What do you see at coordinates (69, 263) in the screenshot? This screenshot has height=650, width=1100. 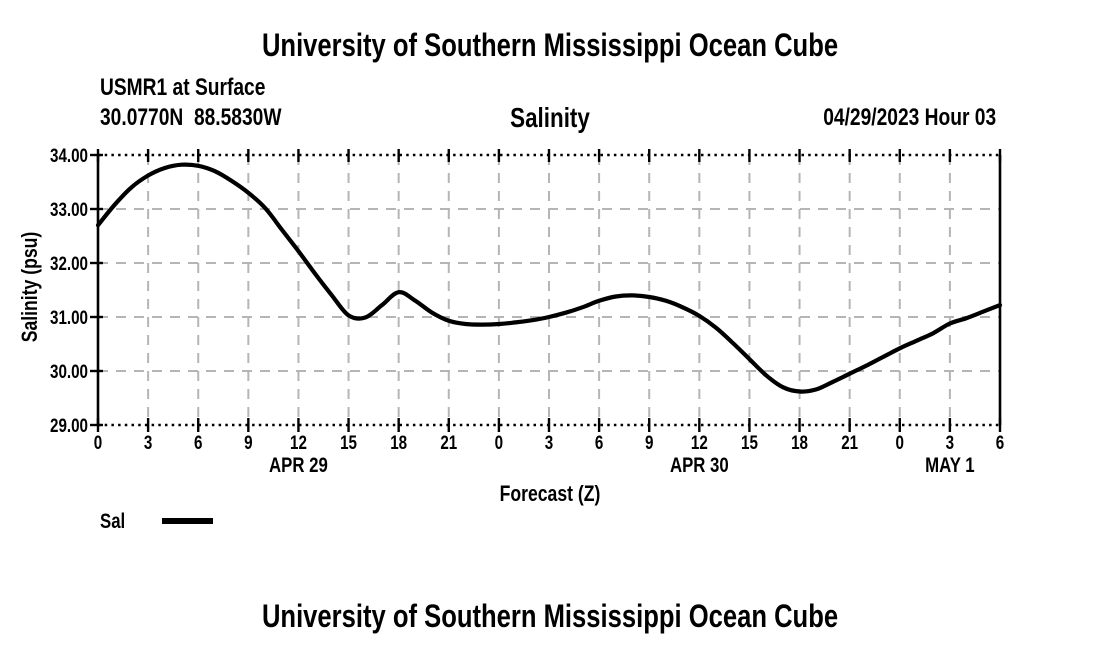 I see `y-tick-label: 32.00` at bounding box center [69, 263].